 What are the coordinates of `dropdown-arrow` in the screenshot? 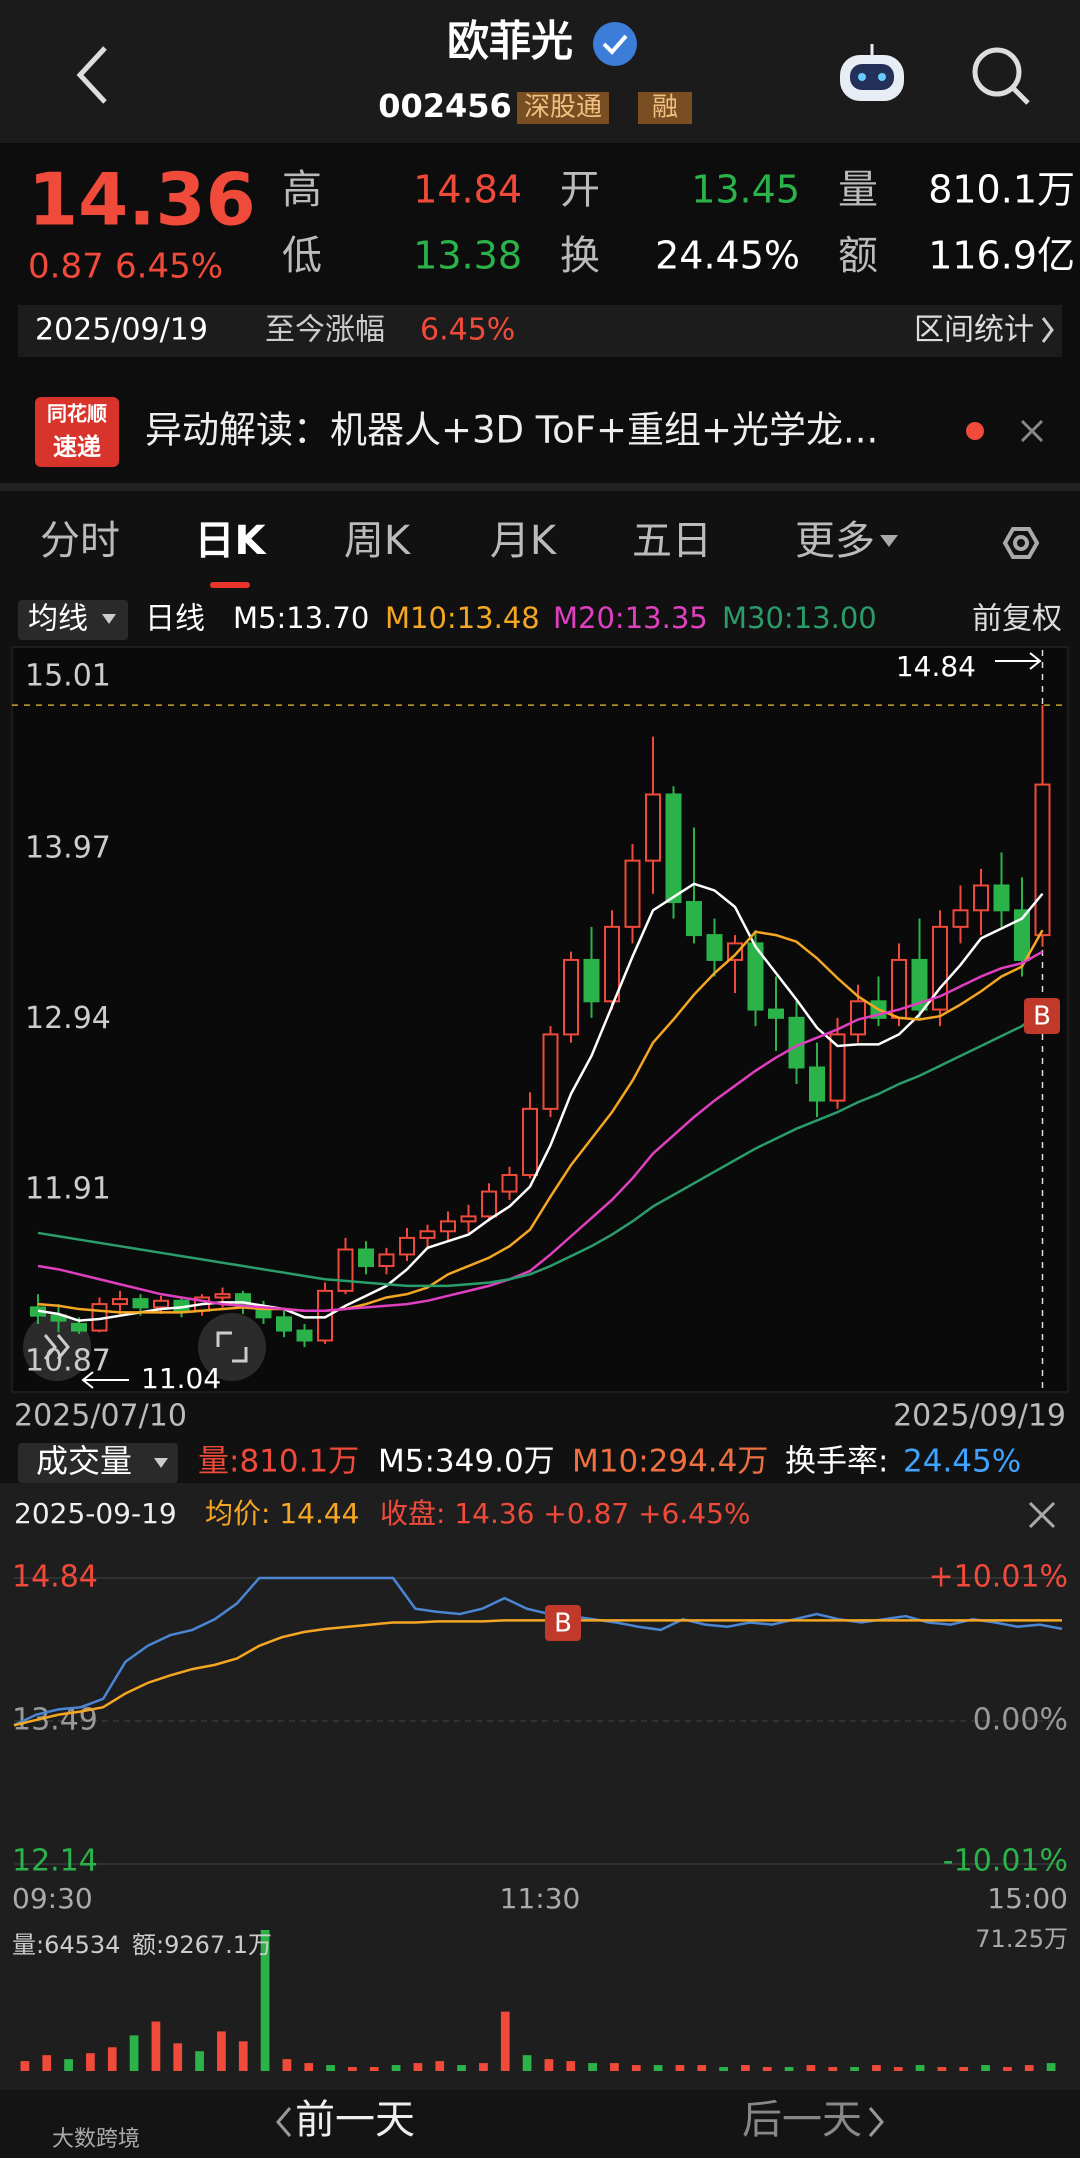 It's located at (109, 619).